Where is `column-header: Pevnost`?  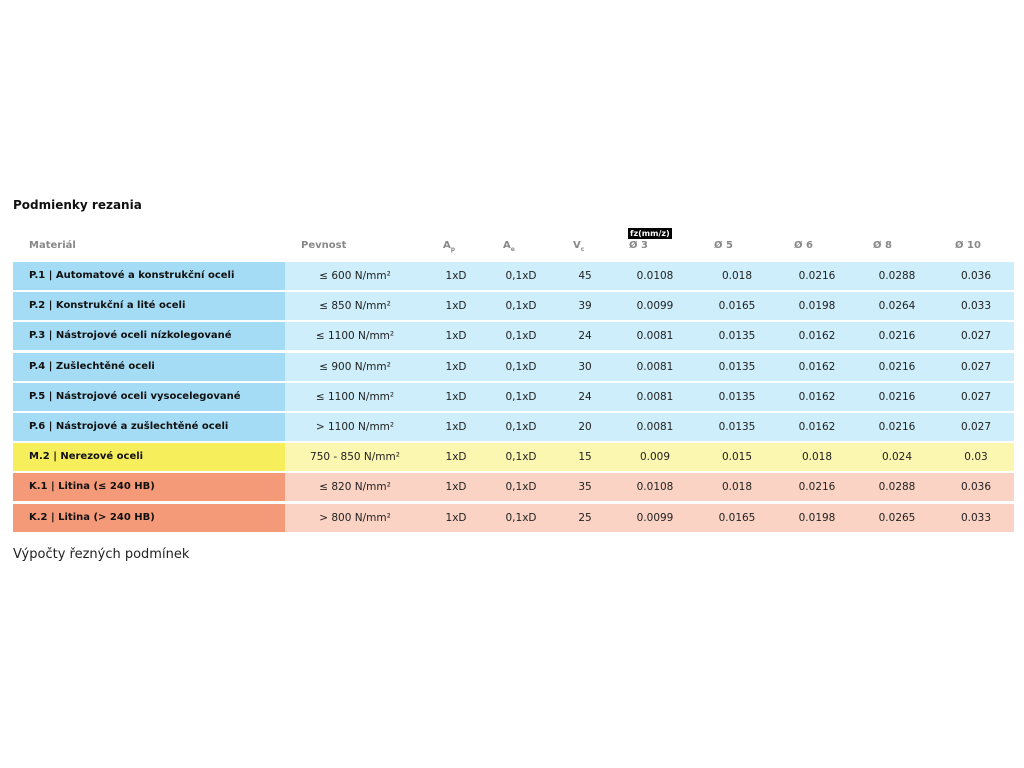
column-header: Pevnost is located at coordinates (323, 245).